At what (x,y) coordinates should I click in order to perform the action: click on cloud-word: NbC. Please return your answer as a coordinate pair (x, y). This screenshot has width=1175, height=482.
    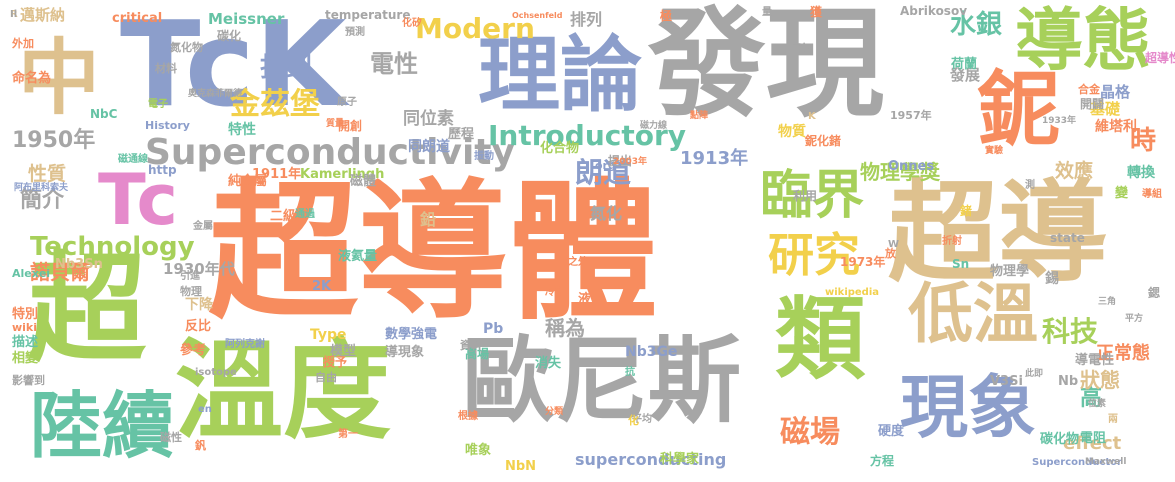
    Looking at the image, I should click on (104, 114).